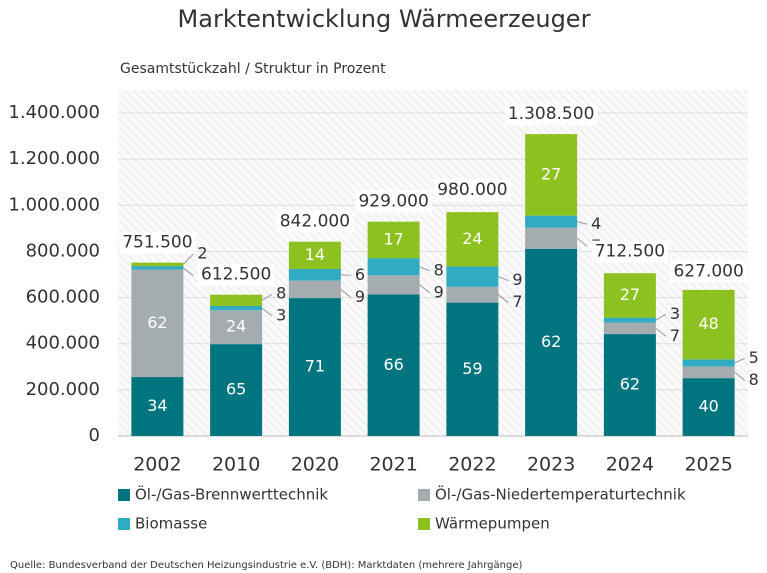 This screenshot has height=573, width=767. What do you see at coordinates (560, 494) in the screenshot?
I see `legend-label: Öl-/Gas-Niedertemperaturtechnik` at bounding box center [560, 494].